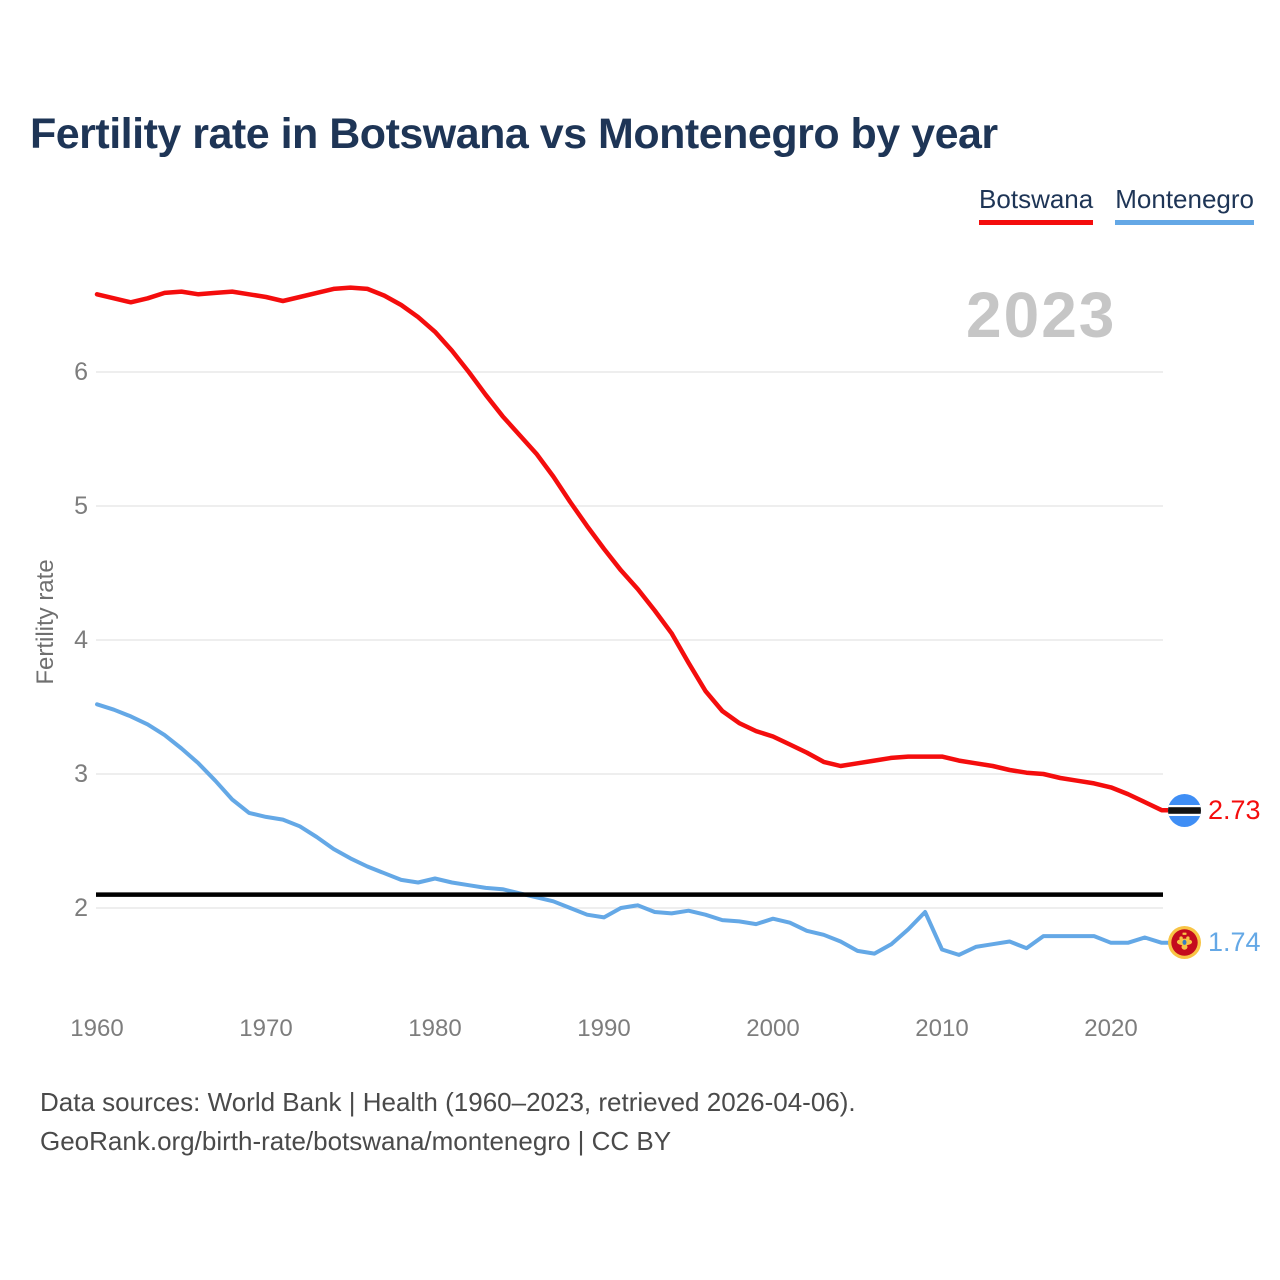 This screenshot has width=1280, height=1280. I want to click on x-tick-label: 1990, so click(604, 1028).